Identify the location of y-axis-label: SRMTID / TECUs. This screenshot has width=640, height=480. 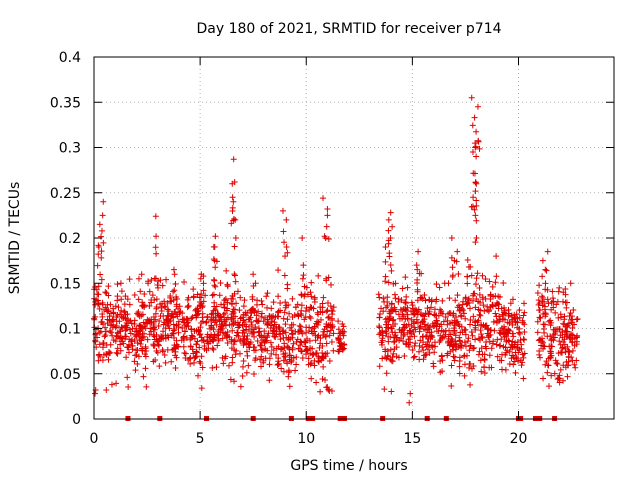
(15, 238).